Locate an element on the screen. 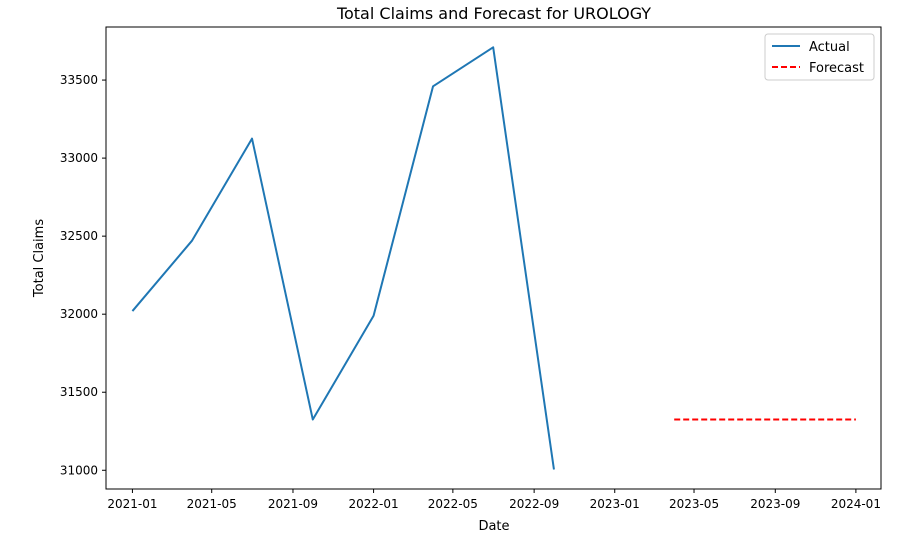 This screenshot has height=543, width=918. x-tick-label: 2022-01 is located at coordinates (374, 504).